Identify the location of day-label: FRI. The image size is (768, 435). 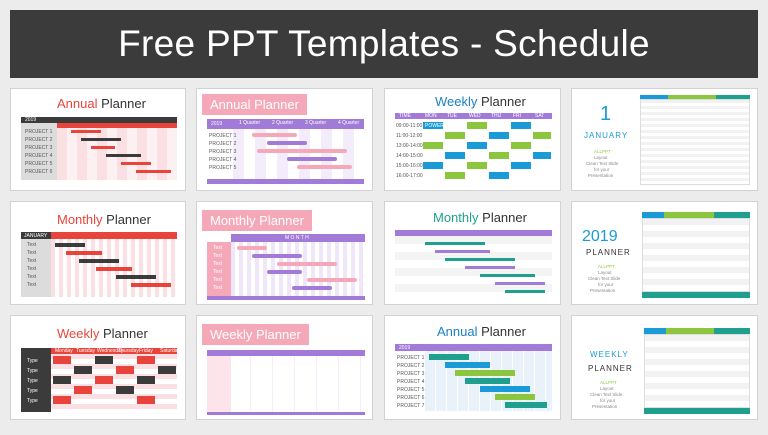
(517, 116).